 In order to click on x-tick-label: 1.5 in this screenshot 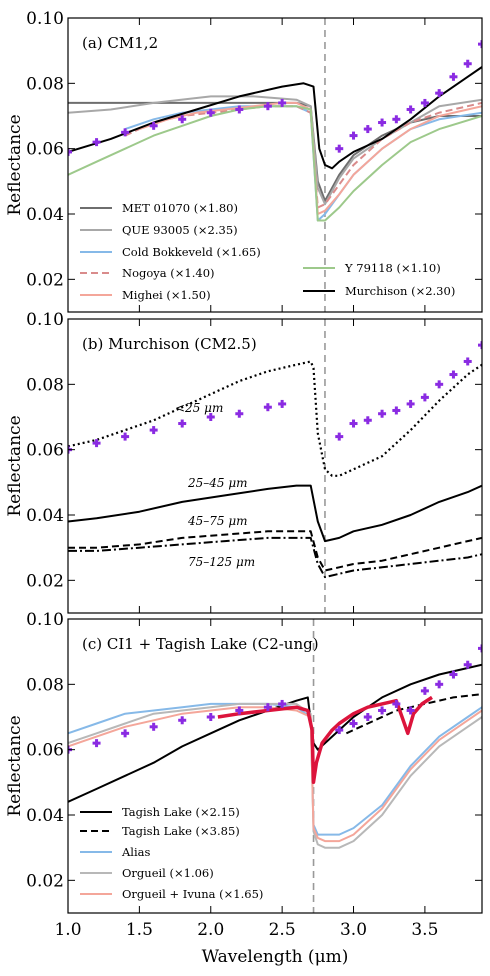, I will do `click(139, 930)`.